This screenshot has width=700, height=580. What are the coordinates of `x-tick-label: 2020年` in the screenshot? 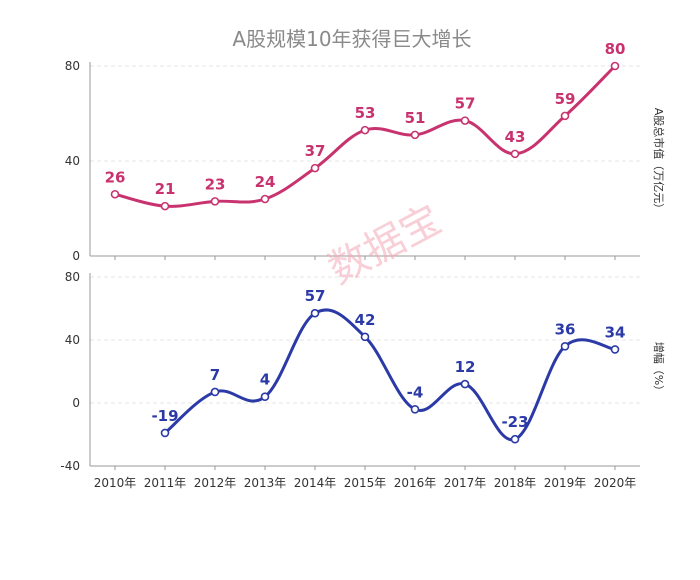 It's located at (615, 483).